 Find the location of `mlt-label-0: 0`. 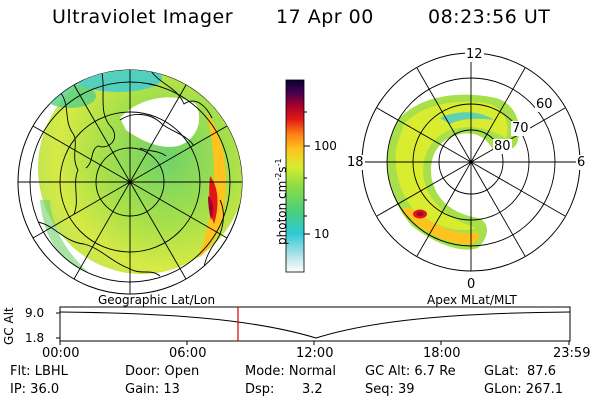

mlt-label-0: 0 is located at coordinates (471, 284).